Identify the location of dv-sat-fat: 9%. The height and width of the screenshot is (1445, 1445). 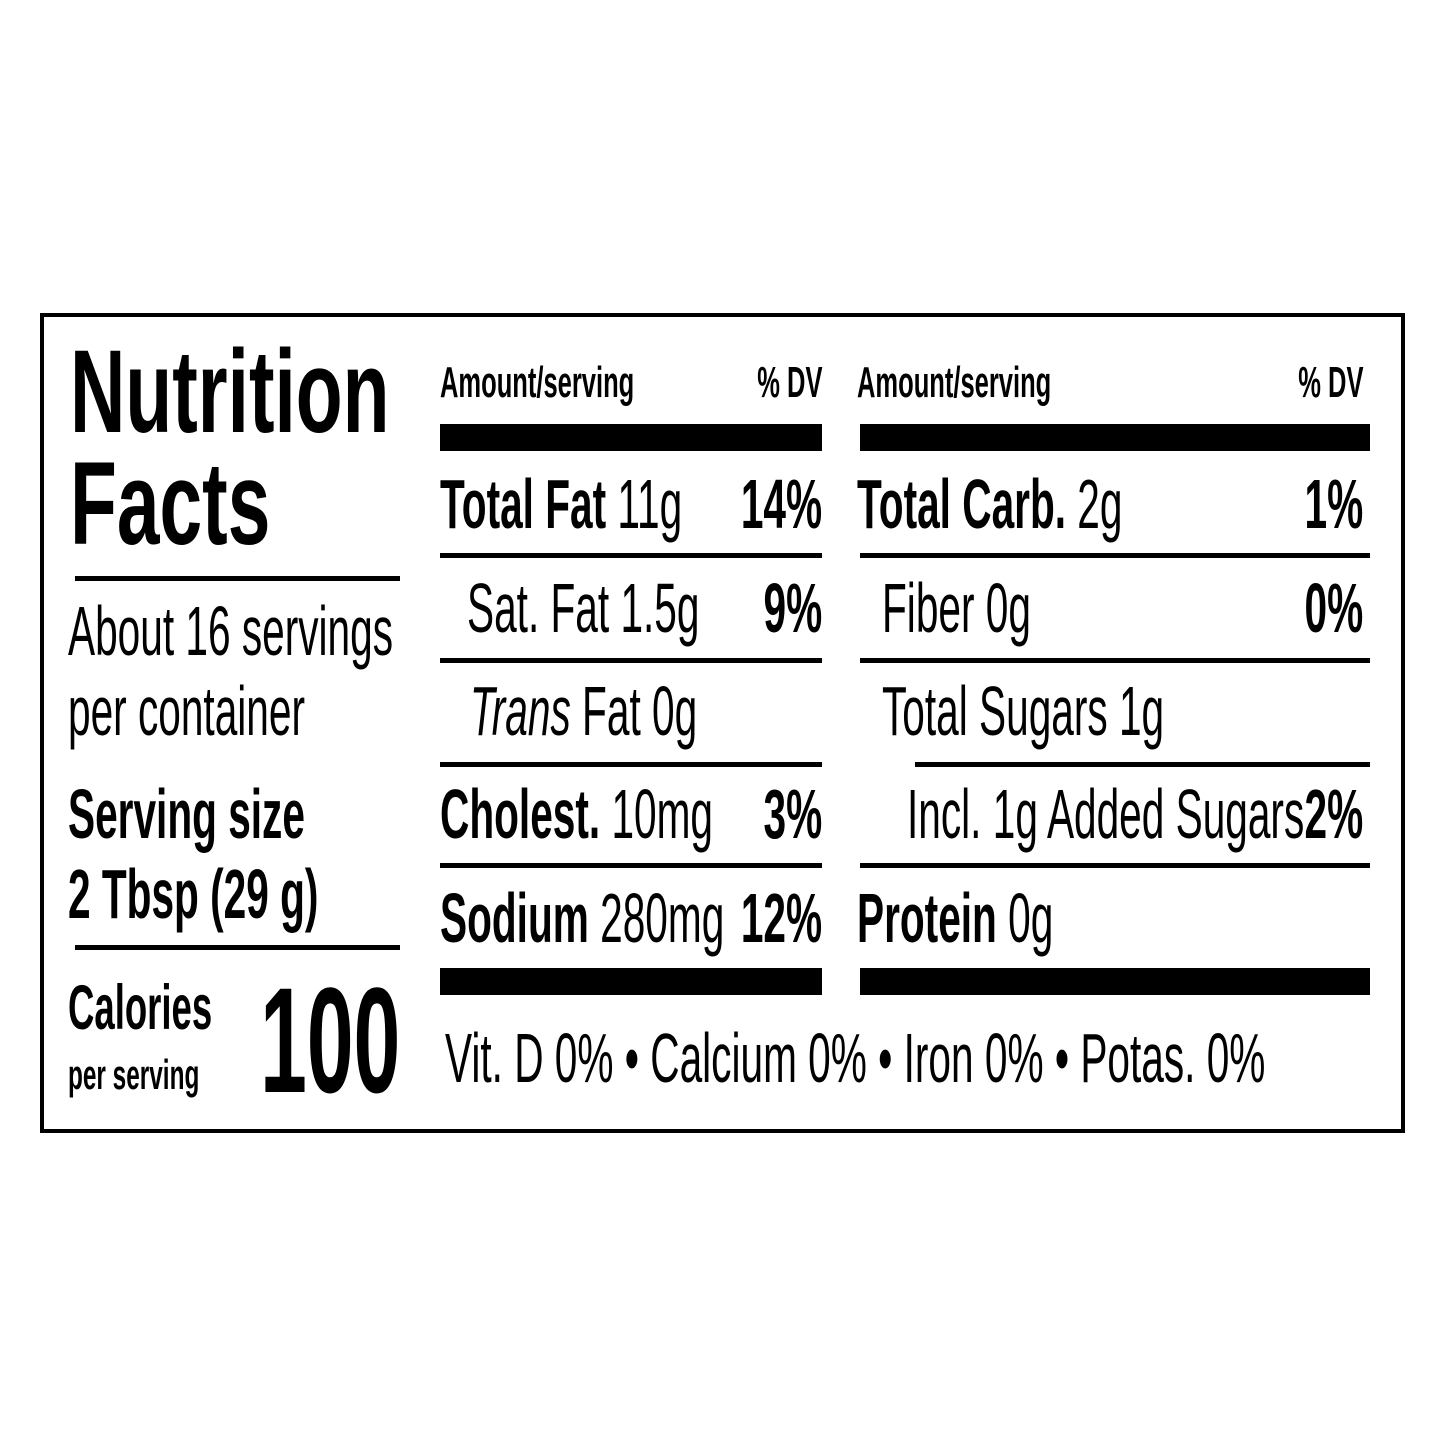
(792, 608).